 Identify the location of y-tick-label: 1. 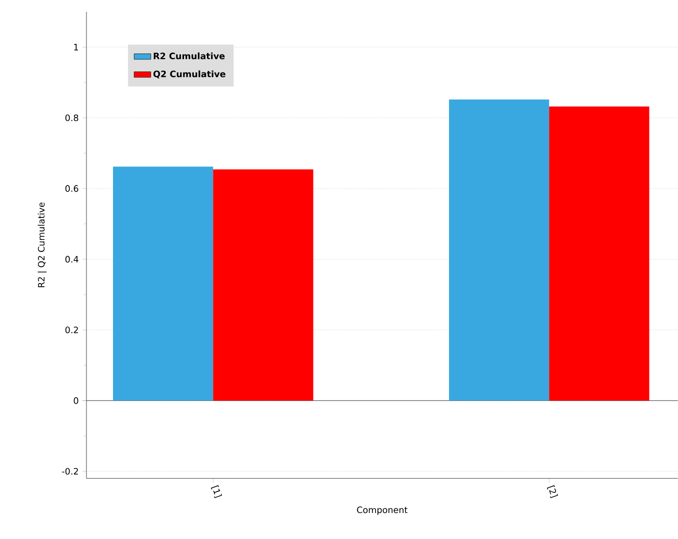
(76, 47).